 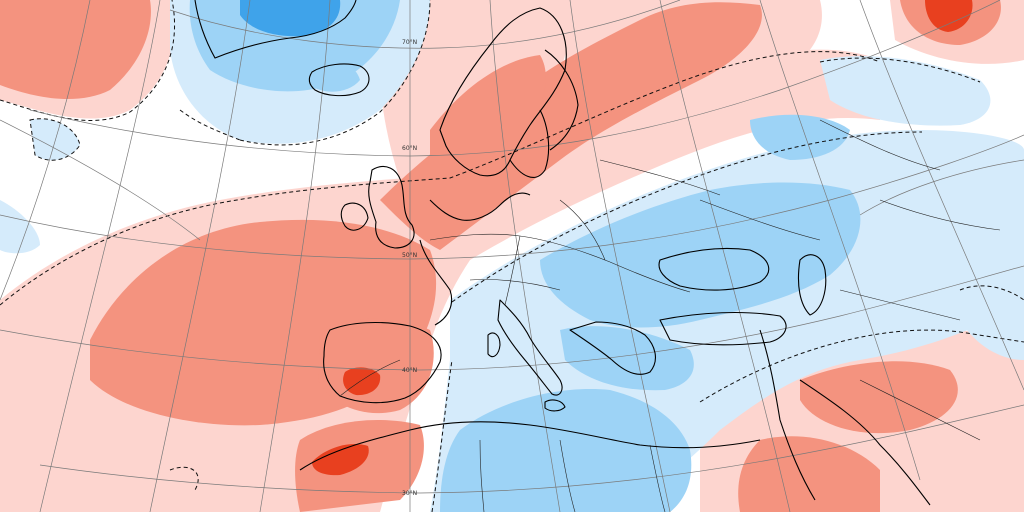 I want to click on lat-label-60: 60°N, so click(x=409, y=148).